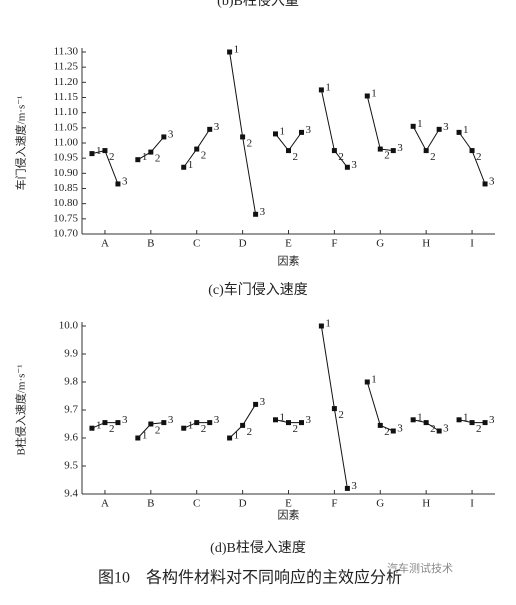  What do you see at coordinates (66, 112) in the screenshot?
I see `y-tick-label: 11.10` at bounding box center [66, 112].